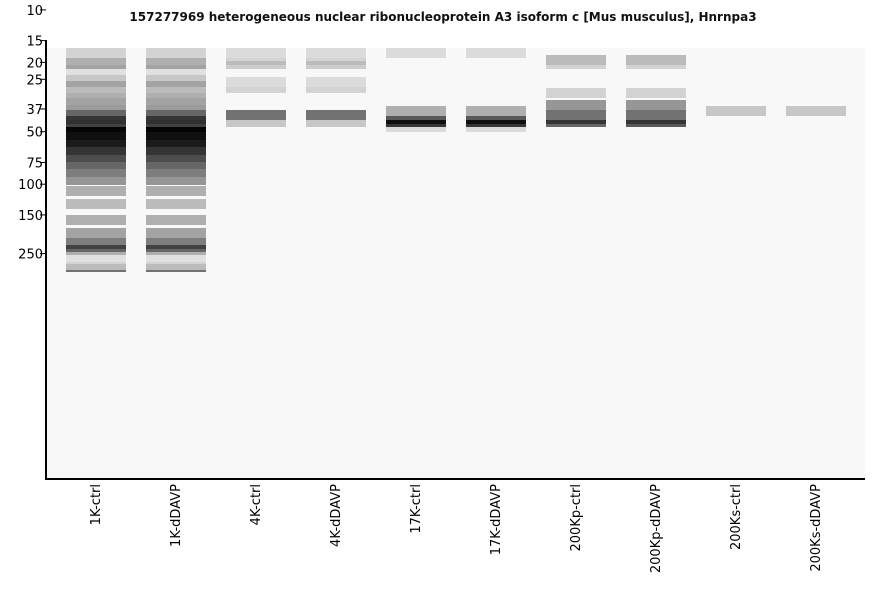 This screenshot has width=886, height=595. What do you see at coordinates (34, 133) in the screenshot?
I see `y-tick-label-50: 50` at bounding box center [34, 133].